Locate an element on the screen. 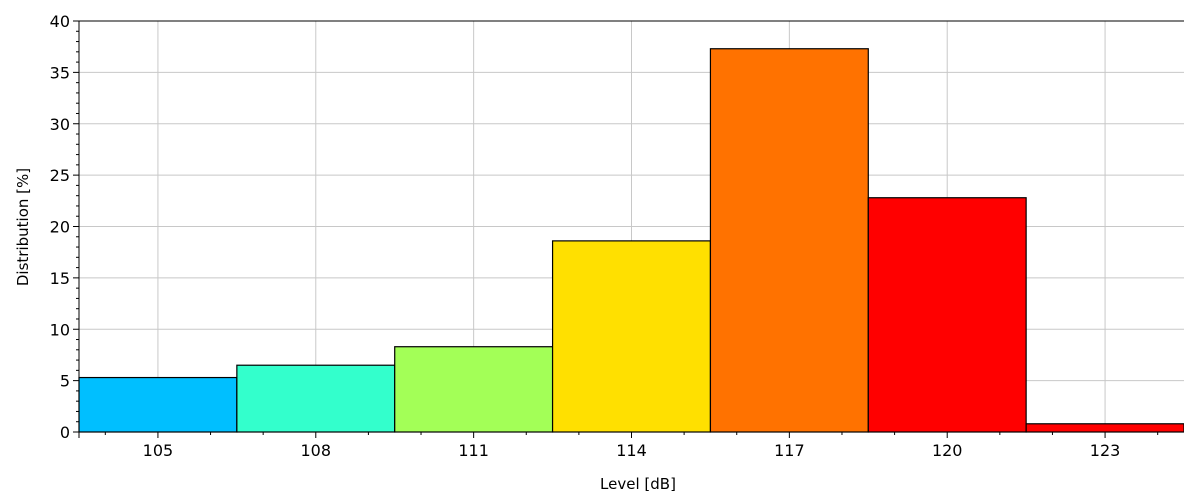  y-tick-label: 20 is located at coordinates (60, 227).